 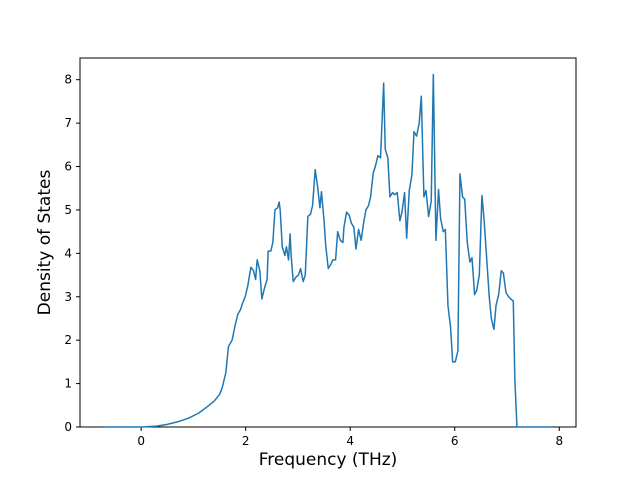 What do you see at coordinates (68, 123) in the screenshot?
I see `y-tick-label: 7` at bounding box center [68, 123].